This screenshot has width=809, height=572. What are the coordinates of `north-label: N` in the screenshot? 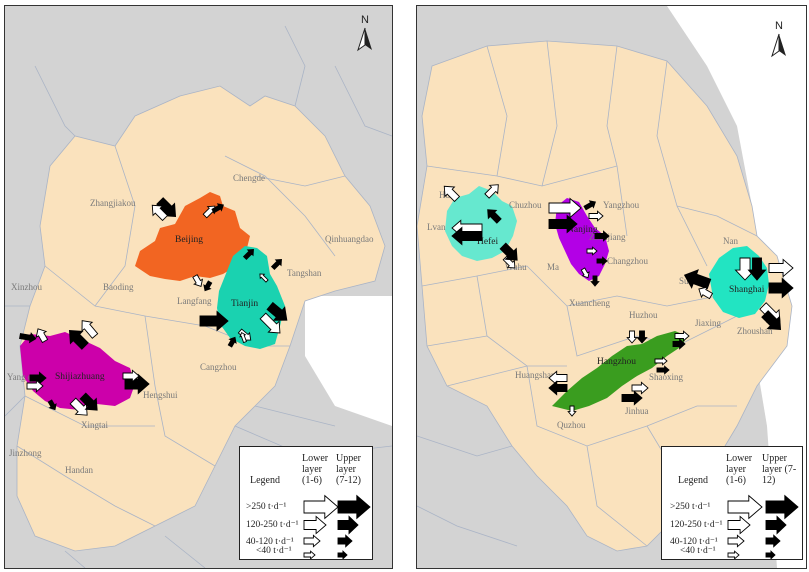 It's located at (365, 20).